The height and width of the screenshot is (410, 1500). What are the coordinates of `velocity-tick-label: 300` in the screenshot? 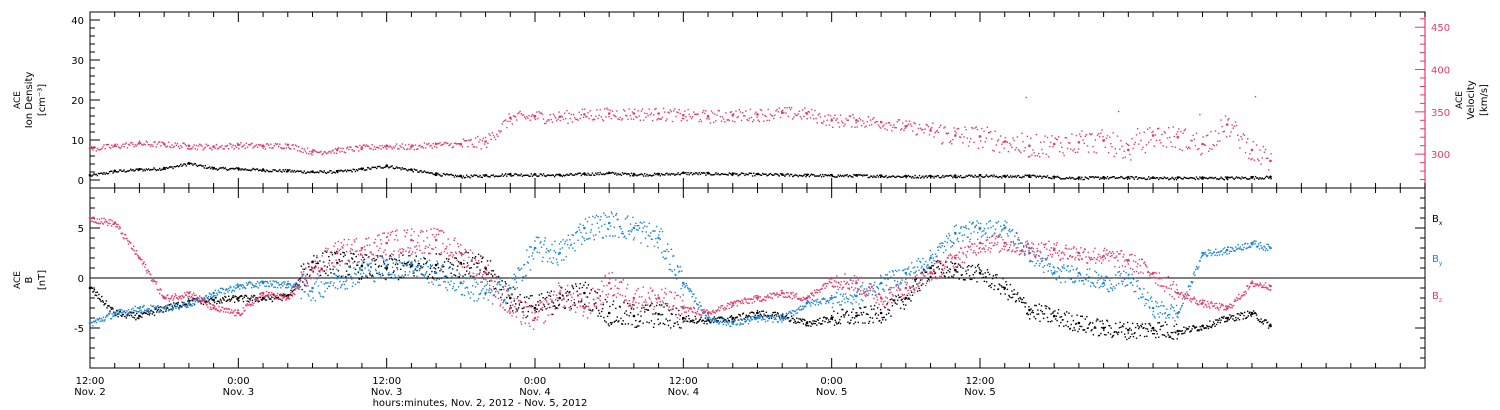 It's located at (1440, 155).